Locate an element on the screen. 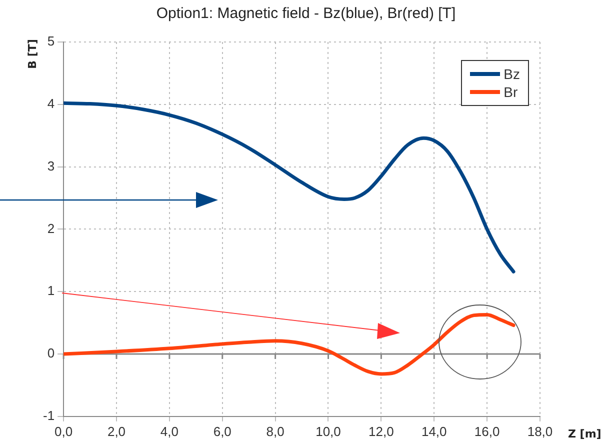 Image resolution: width=613 pixels, height=445 pixels. x-tick-label: 12,0 is located at coordinates (381, 431).